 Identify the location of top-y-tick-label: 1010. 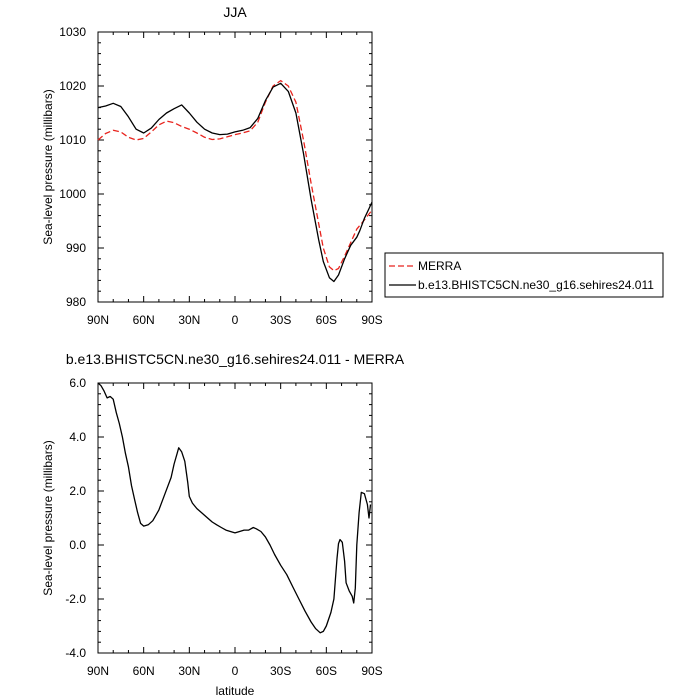
(72, 140).